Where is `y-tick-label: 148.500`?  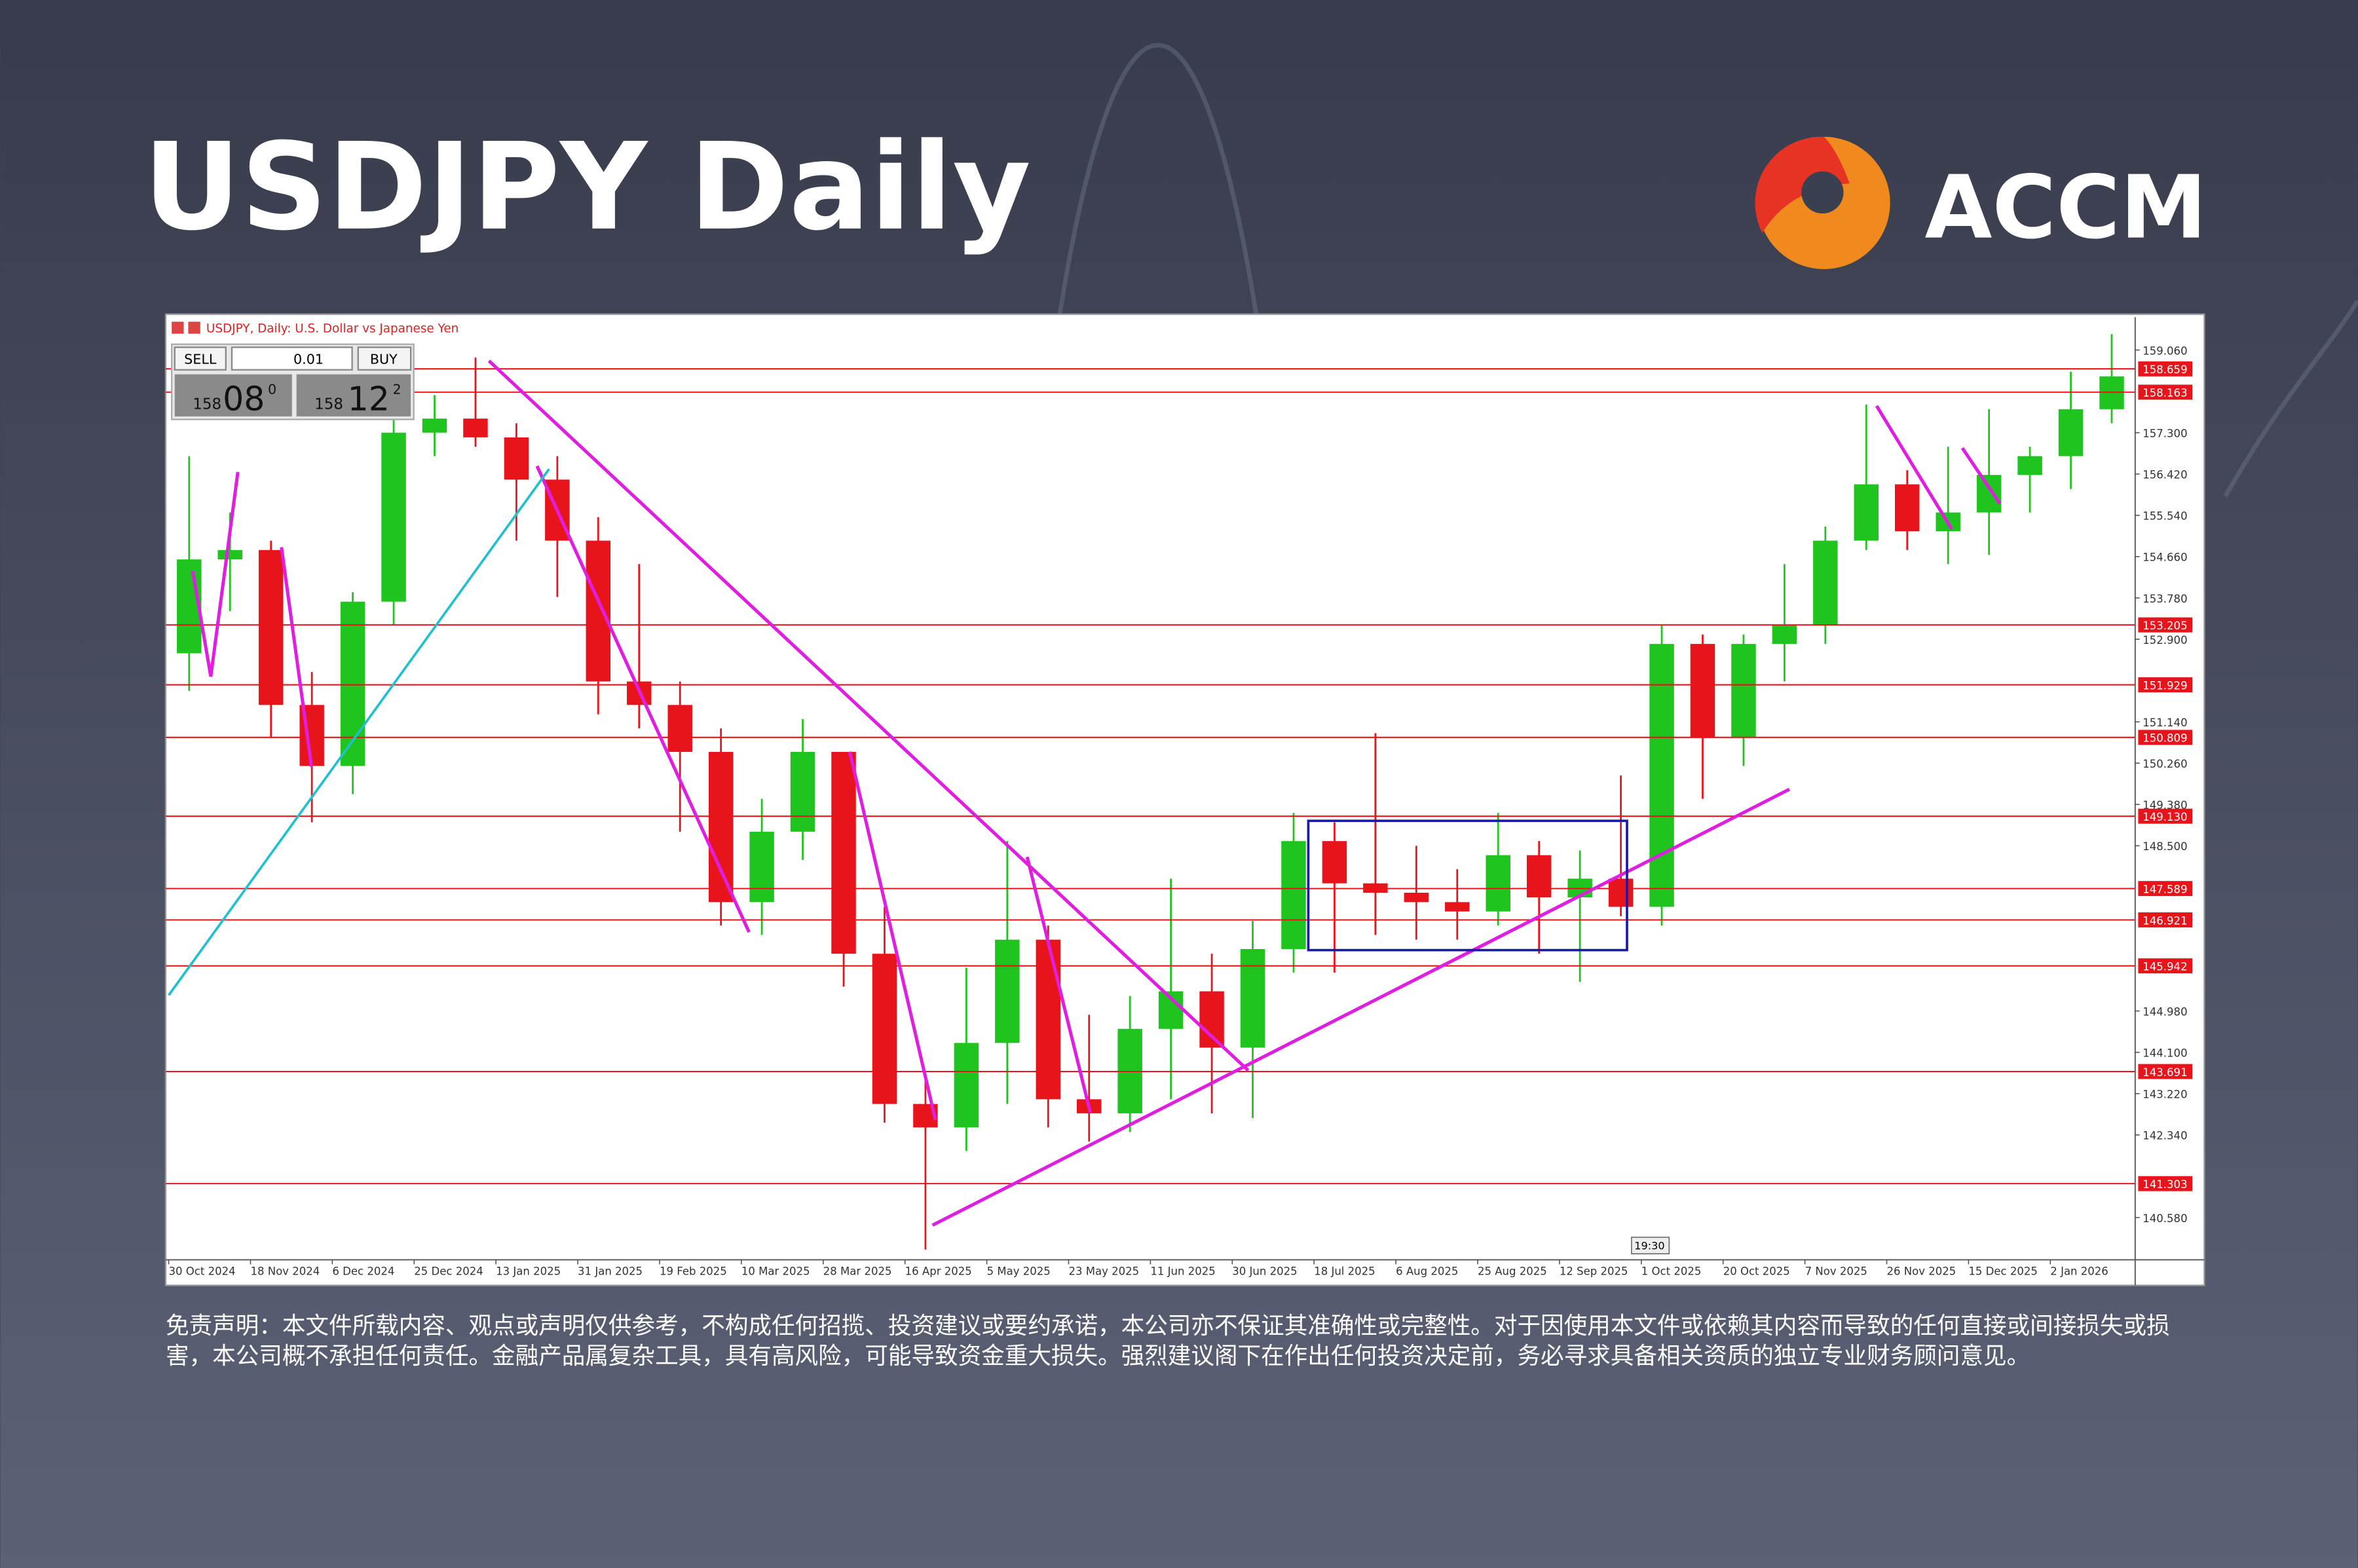
y-tick-label: 148.500 is located at coordinates (2165, 846).